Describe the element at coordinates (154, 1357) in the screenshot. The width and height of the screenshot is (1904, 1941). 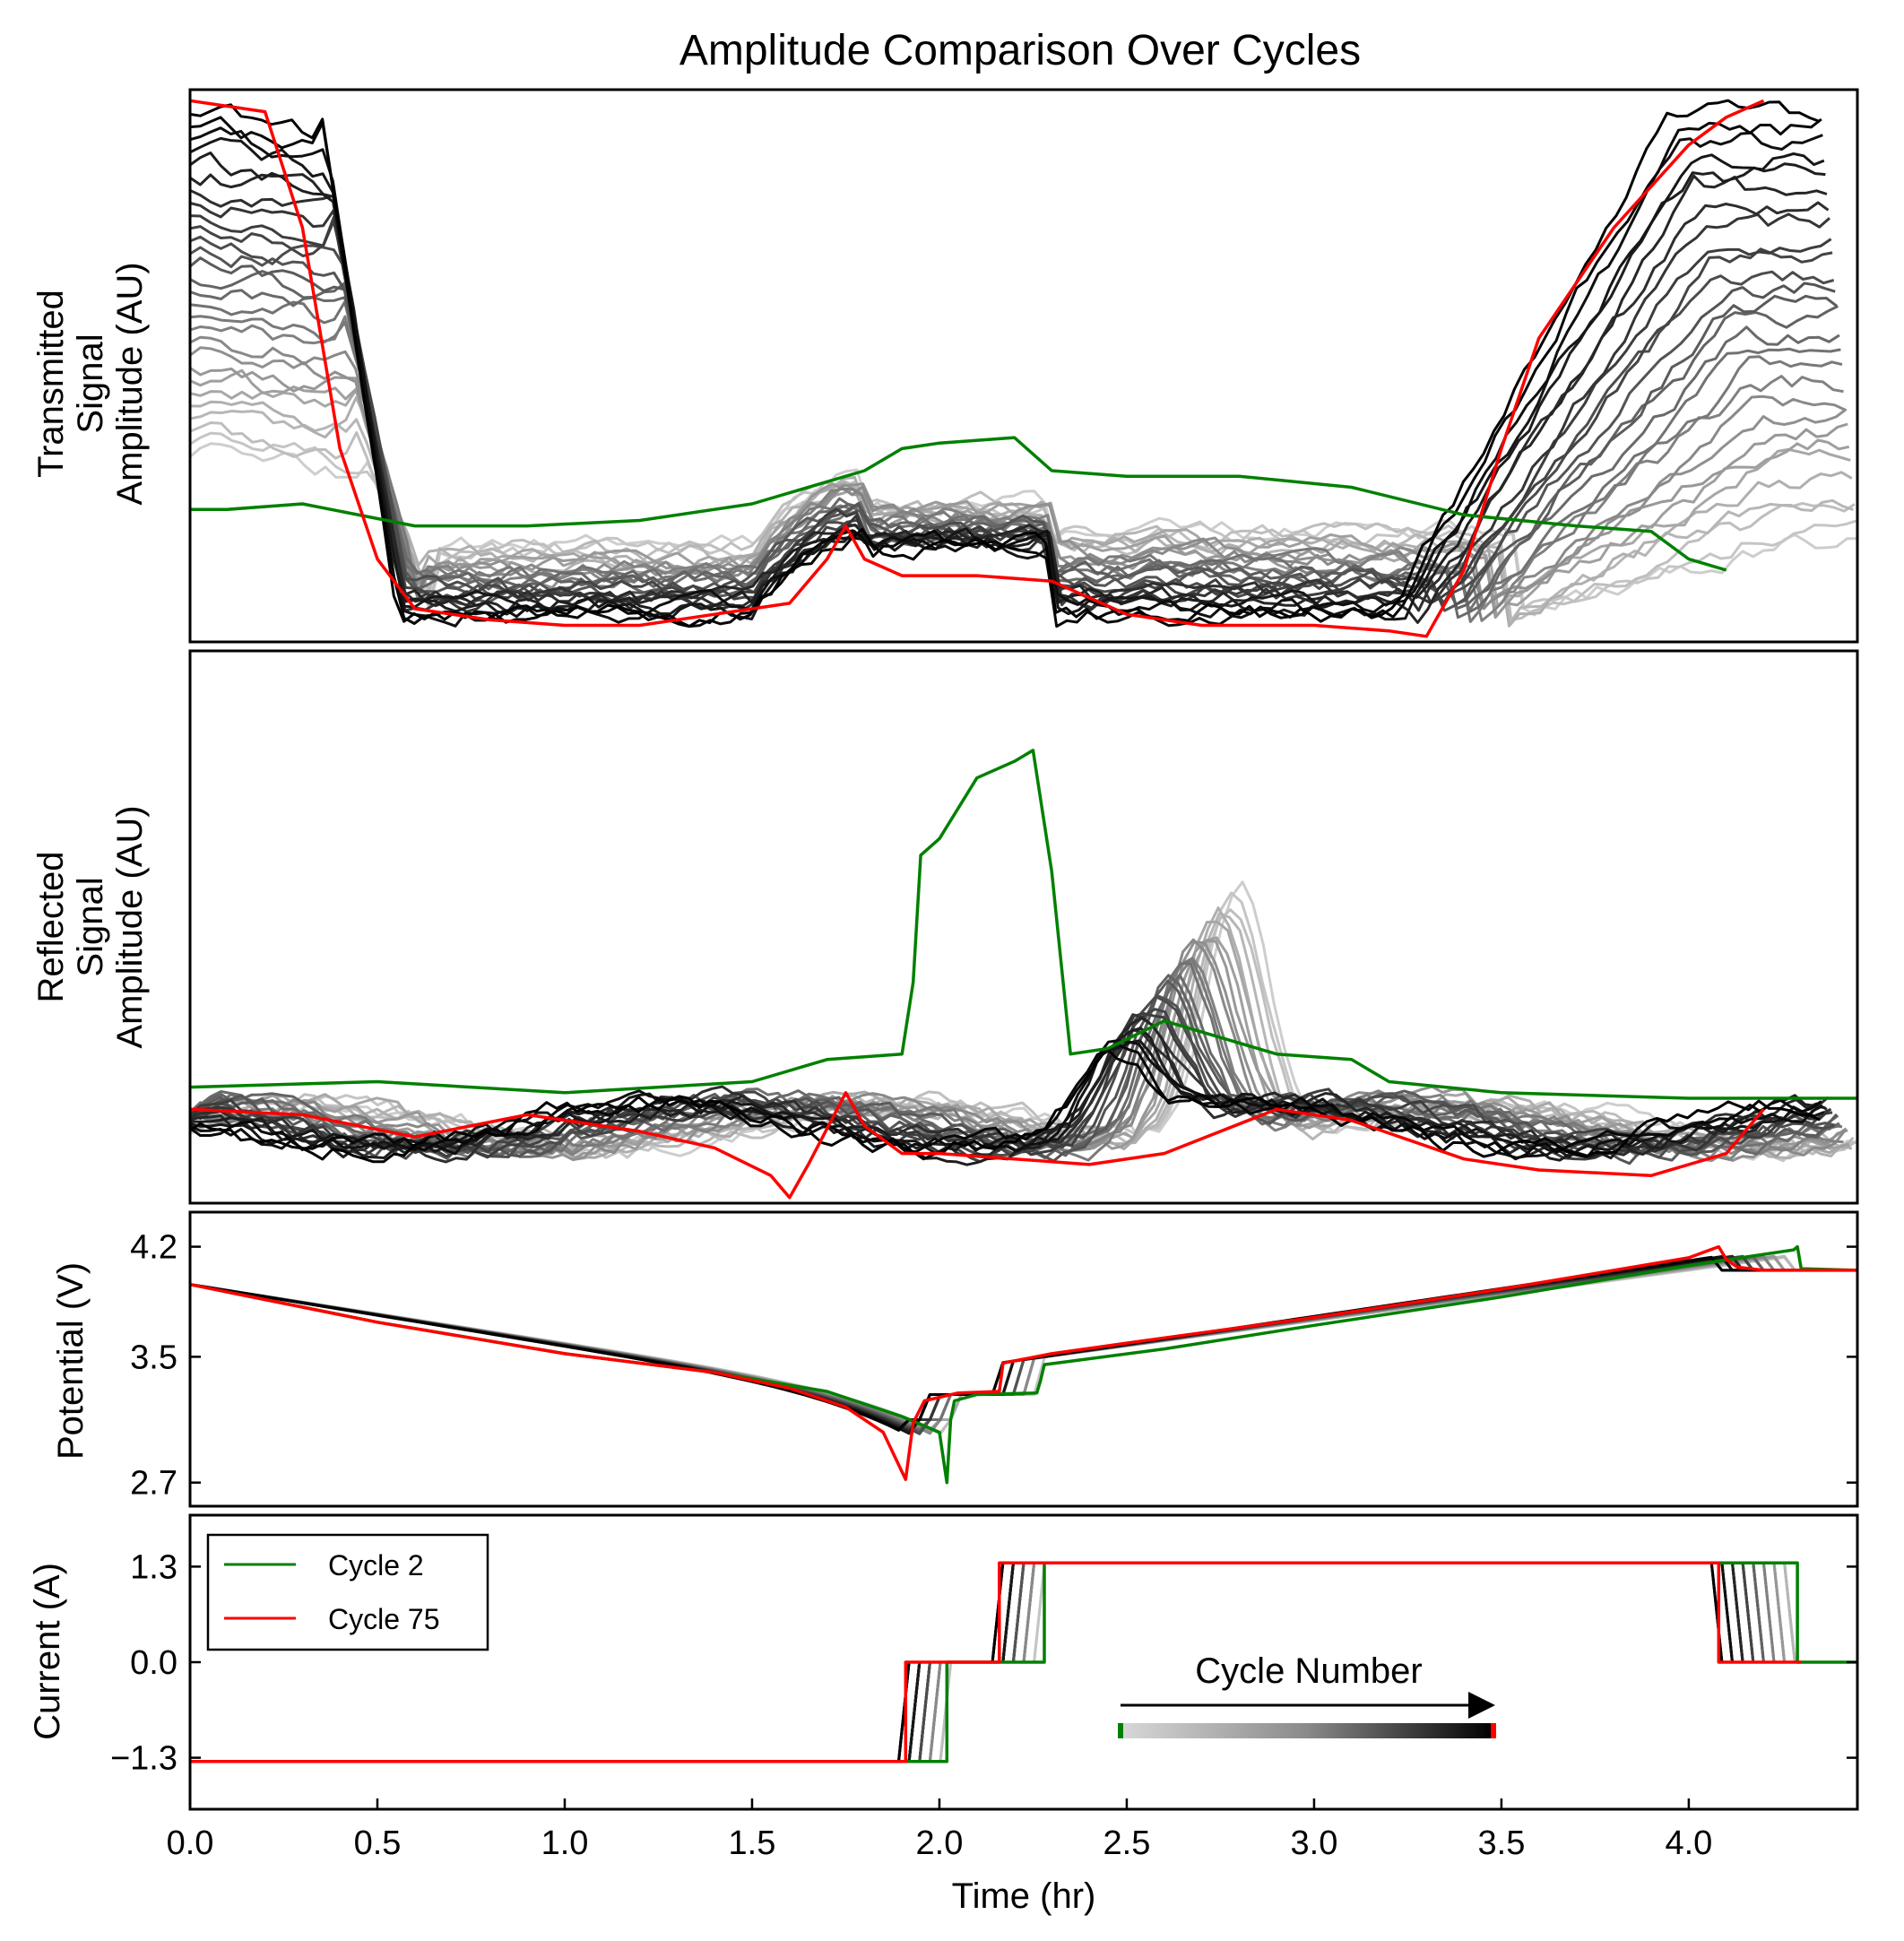
I see `ytick-label: 3.5` at that location.